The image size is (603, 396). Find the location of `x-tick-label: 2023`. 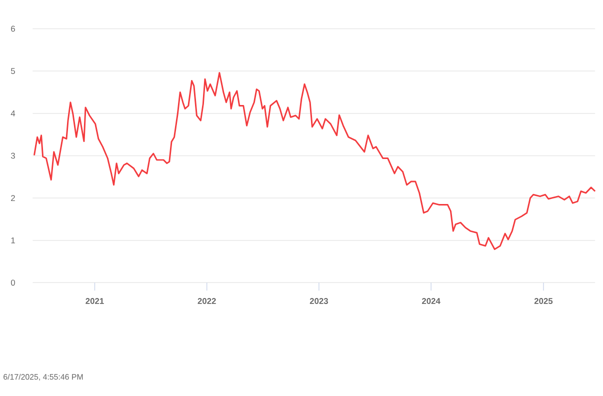

x-tick-label: 2023 is located at coordinates (319, 301).